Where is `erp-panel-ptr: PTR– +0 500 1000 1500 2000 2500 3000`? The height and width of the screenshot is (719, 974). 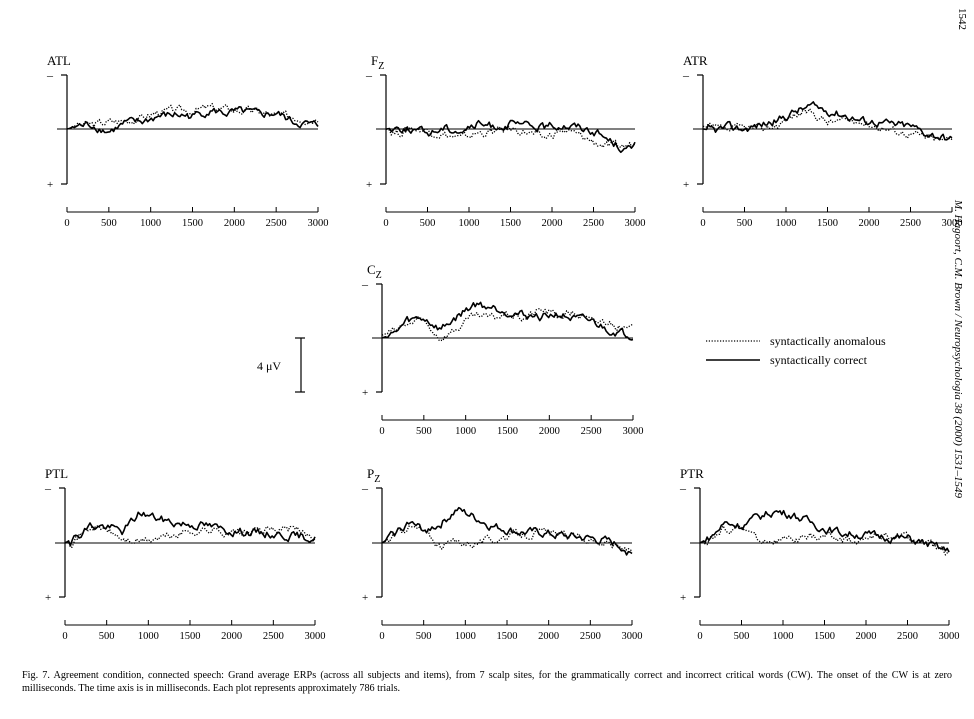 erp-panel-ptr: PTR– +0 500 1000 1500 2000 2500 3000 is located at coordinates (819, 554).